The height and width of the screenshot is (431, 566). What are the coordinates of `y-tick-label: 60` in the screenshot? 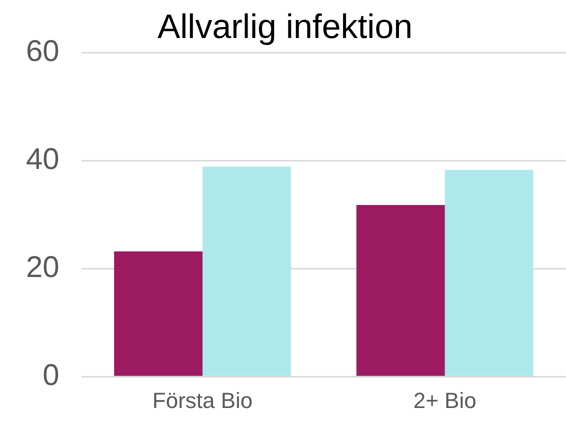 It's located at (43, 51).